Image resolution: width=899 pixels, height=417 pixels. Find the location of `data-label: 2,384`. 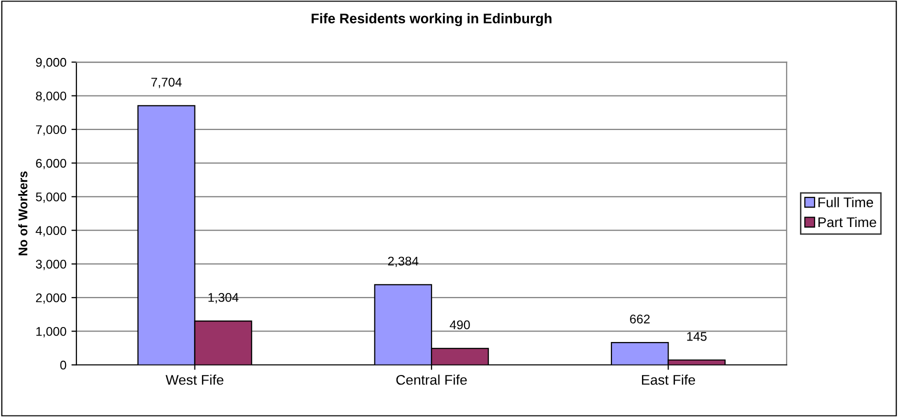

data-label: 2,384 is located at coordinates (403, 262).